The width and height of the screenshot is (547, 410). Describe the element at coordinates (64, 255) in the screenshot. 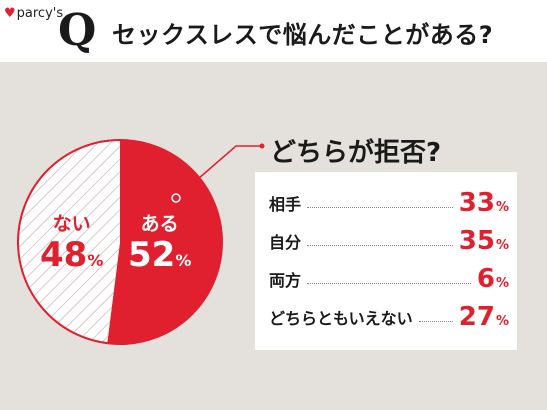

I see `slice-nai-value: 48` at that location.